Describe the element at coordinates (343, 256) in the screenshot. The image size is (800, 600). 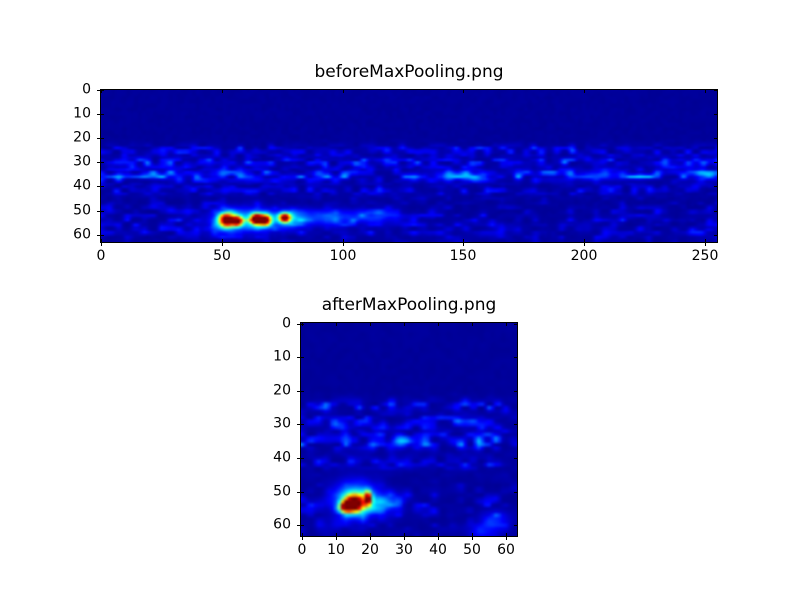
I see `x-tick-label-100: 100` at that location.